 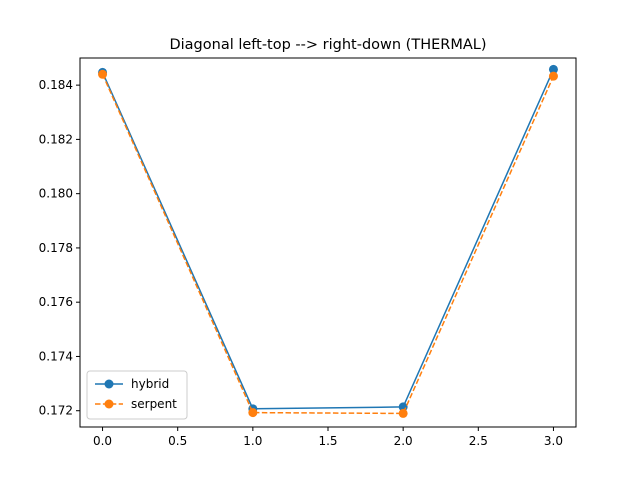 I want to click on x-tick-label: 2.5, so click(x=478, y=441).